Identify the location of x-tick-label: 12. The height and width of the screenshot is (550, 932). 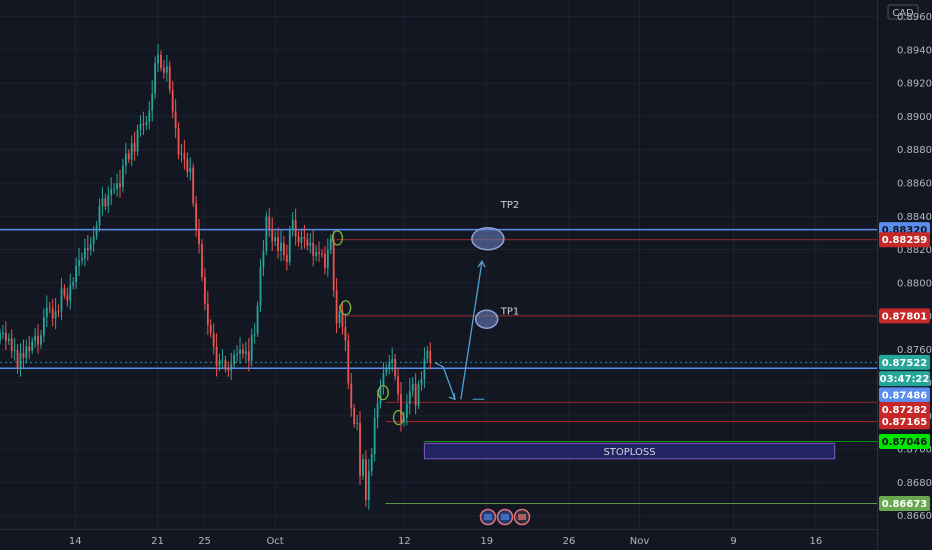
(404, 541).